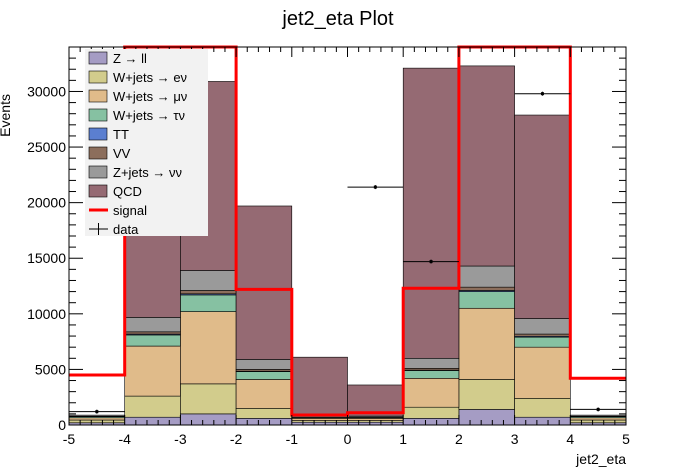  Describe the element at coordinates (126, 229) in the screenshot. I see `legend-label: data` at that location.